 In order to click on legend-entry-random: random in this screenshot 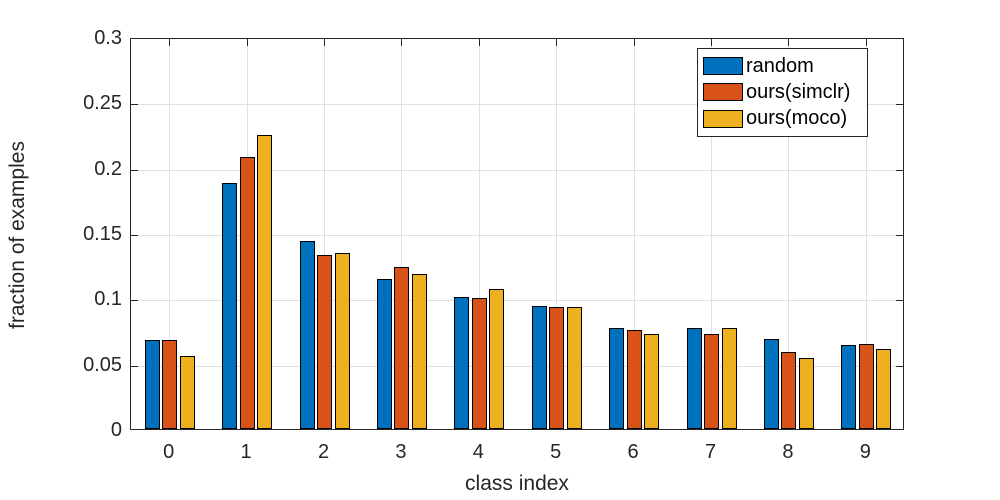, I will do `click(785, 66)`.